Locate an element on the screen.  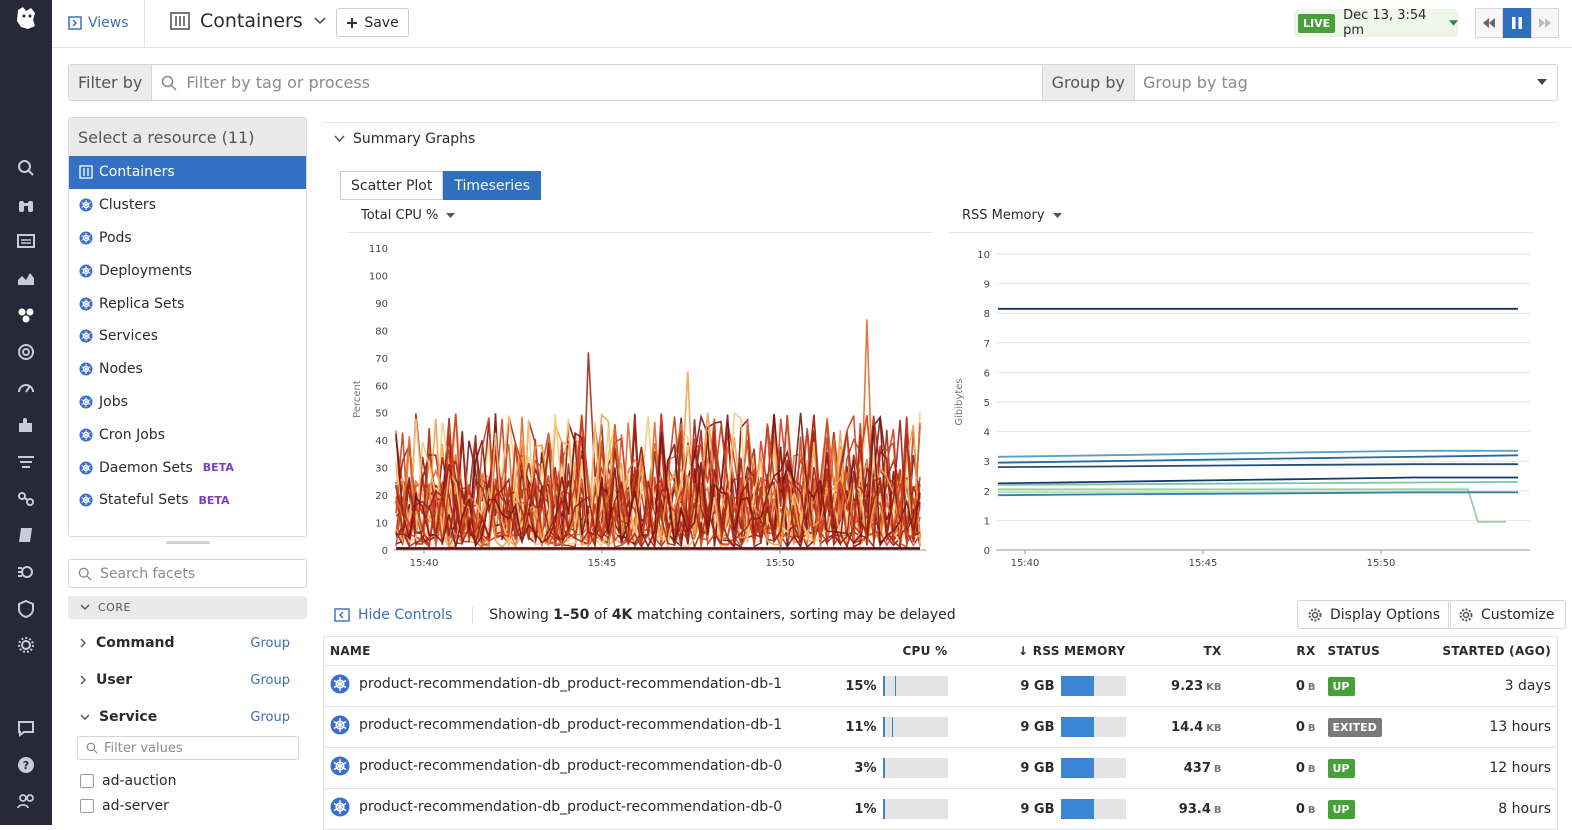
help-icon: ? is located at coordinates (26, 765).